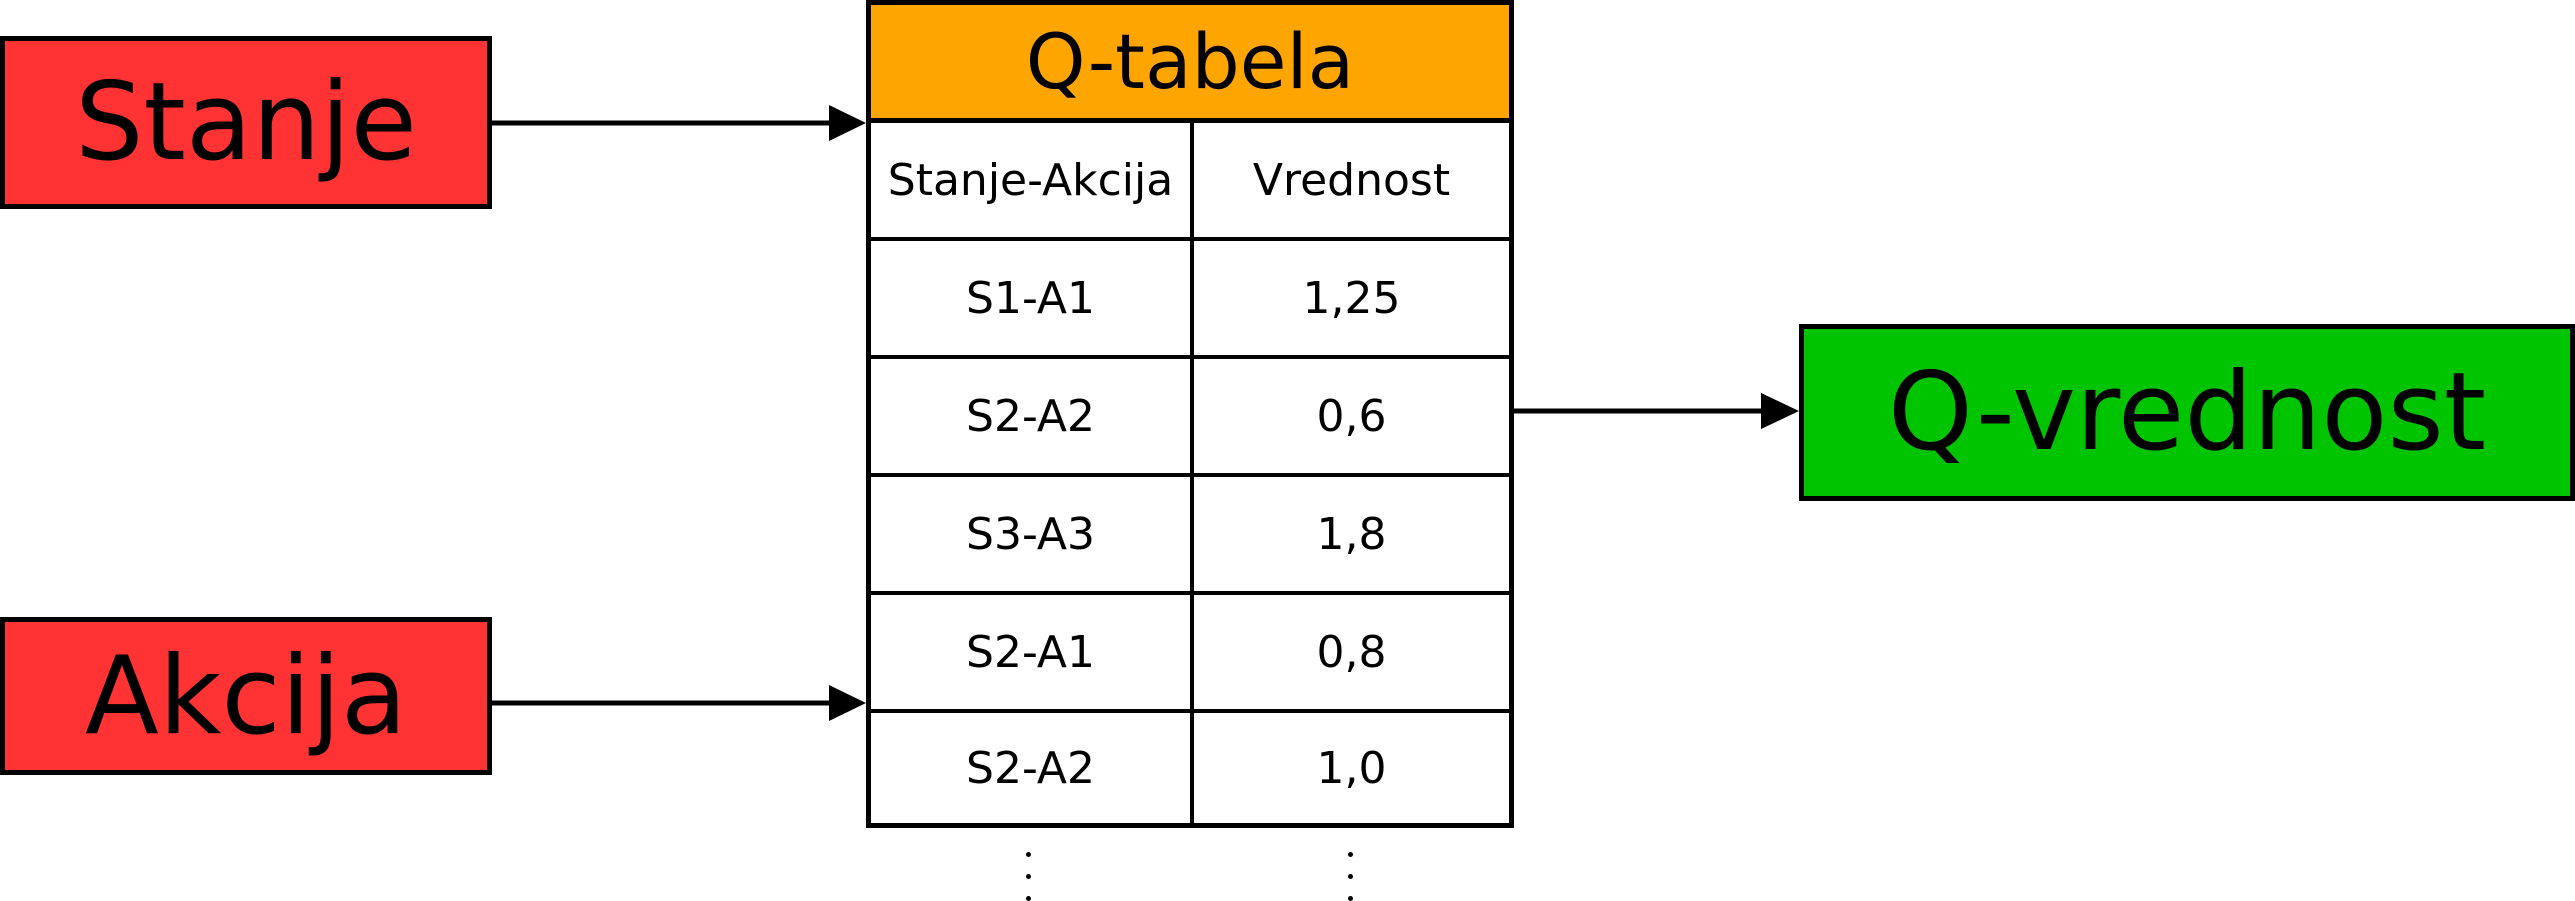 This screenshot has width=2575, height=901. I want to click on arrow-table-to-q-value, so click(1656, 411).